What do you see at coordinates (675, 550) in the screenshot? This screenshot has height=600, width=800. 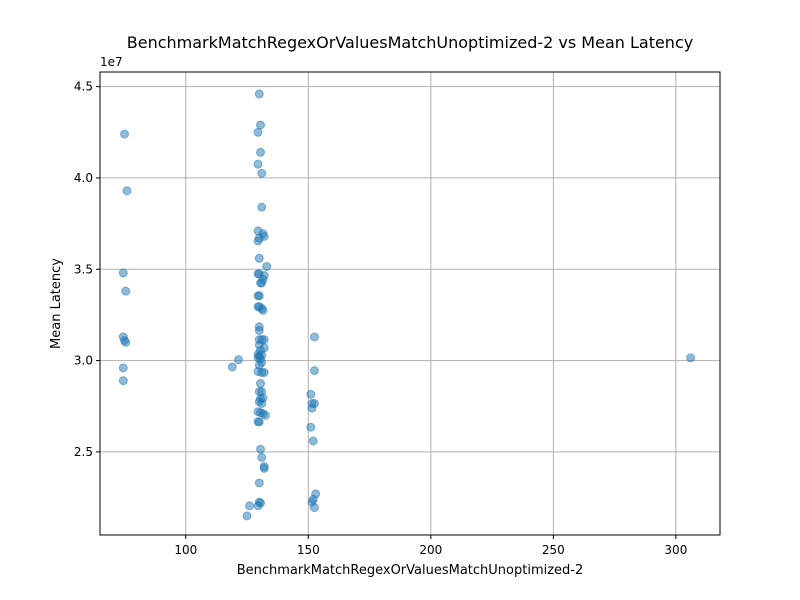 I see `x-tick-label: 300` at bounding box center [675, 550].